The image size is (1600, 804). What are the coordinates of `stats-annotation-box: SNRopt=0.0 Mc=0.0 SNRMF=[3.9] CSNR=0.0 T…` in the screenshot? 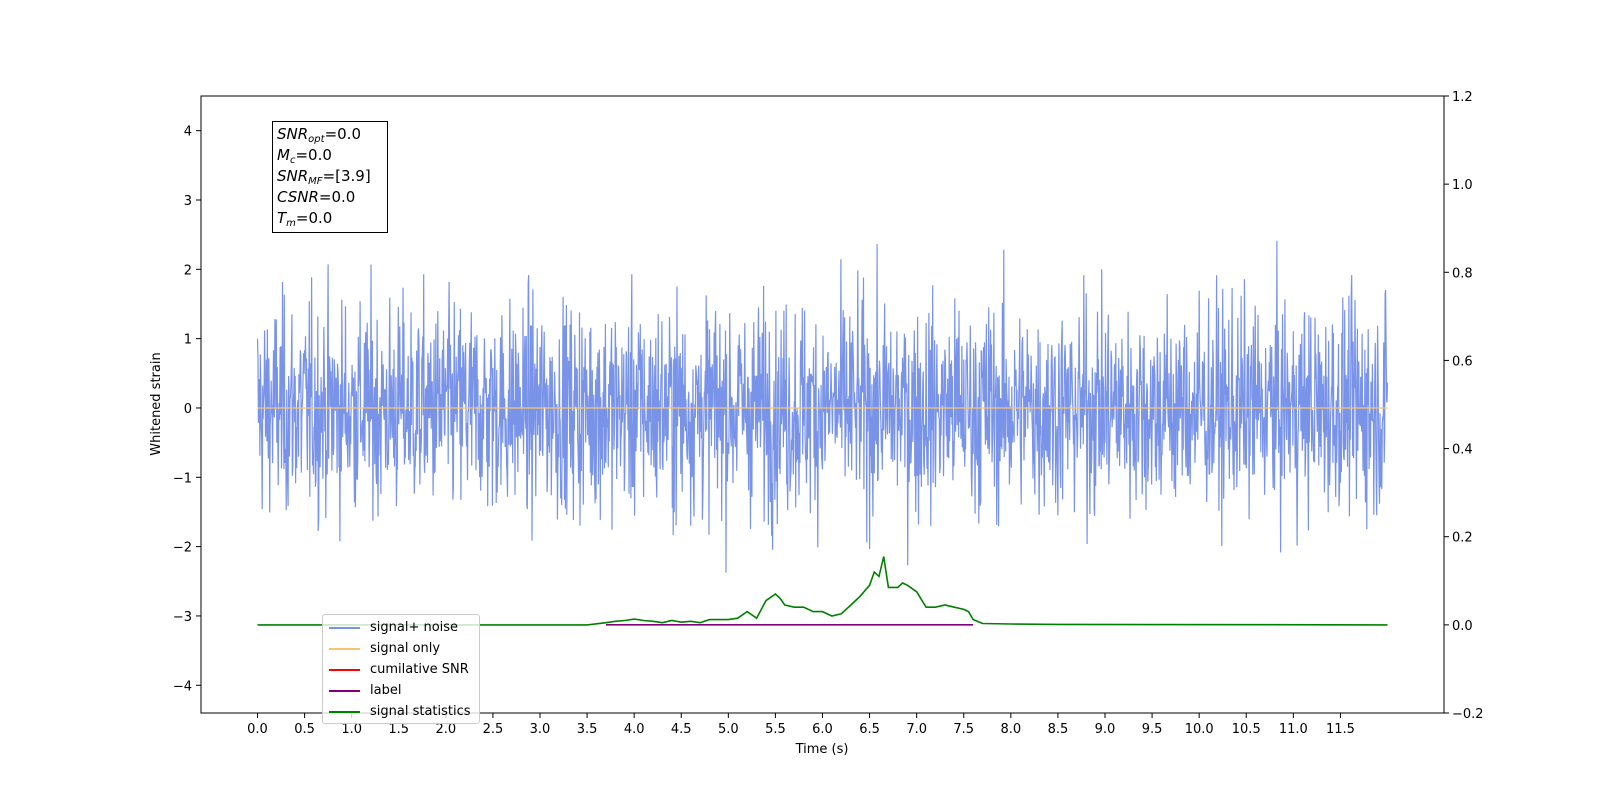 It's located at (330, 177).